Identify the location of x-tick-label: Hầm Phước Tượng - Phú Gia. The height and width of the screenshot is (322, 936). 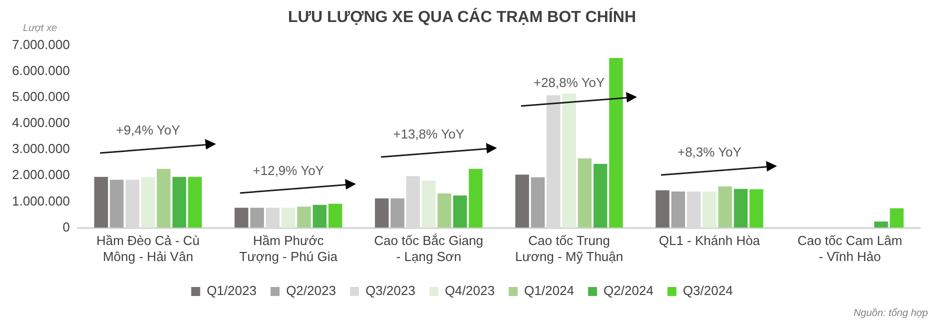
(288, 248).